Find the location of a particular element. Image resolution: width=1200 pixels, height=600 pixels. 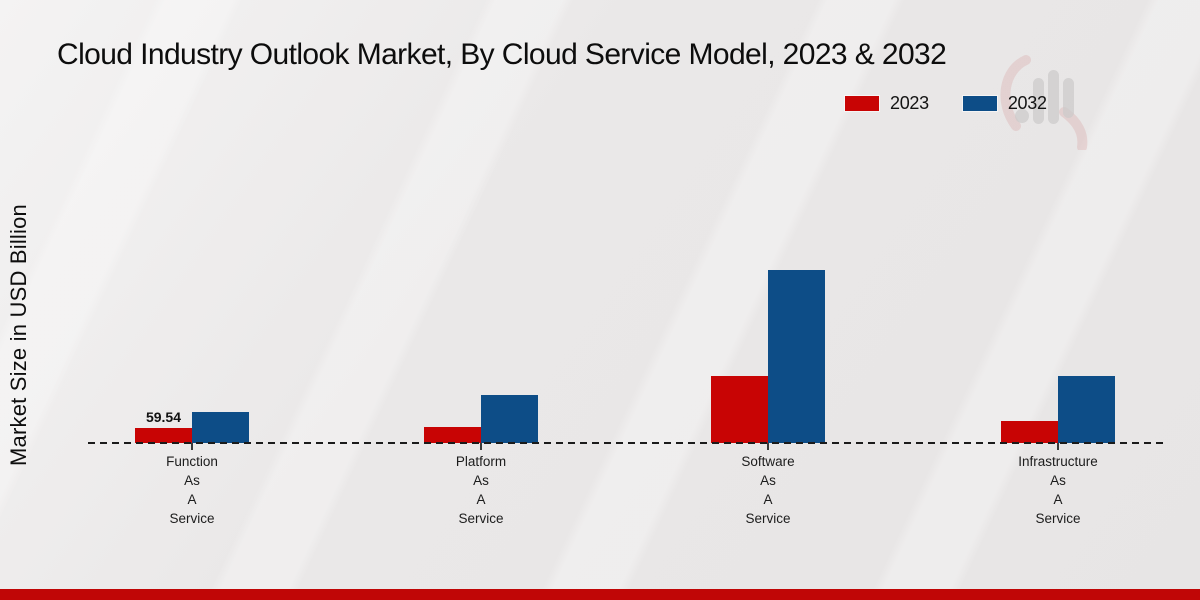

bar-2023-infrastructure-as-a-service is located at coordinates (1029, 432).